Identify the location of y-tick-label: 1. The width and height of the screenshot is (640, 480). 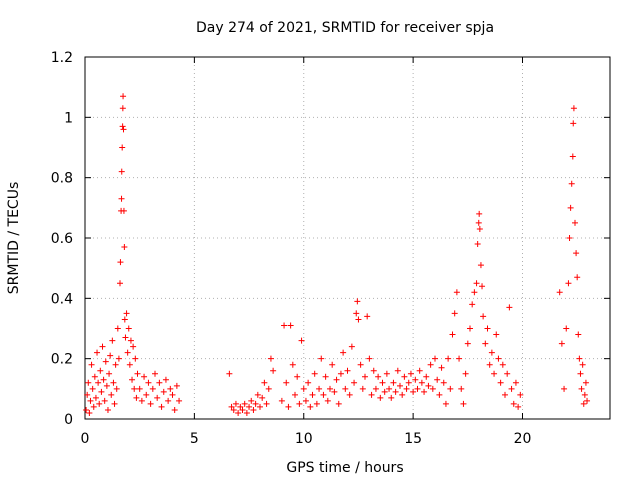
(68, 118).